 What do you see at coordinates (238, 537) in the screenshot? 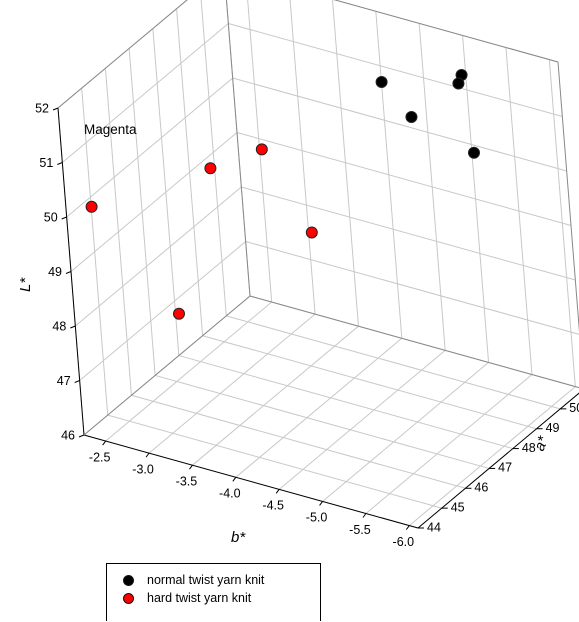
I see `b-axis-title: b*` at bounding box center [238, 537].